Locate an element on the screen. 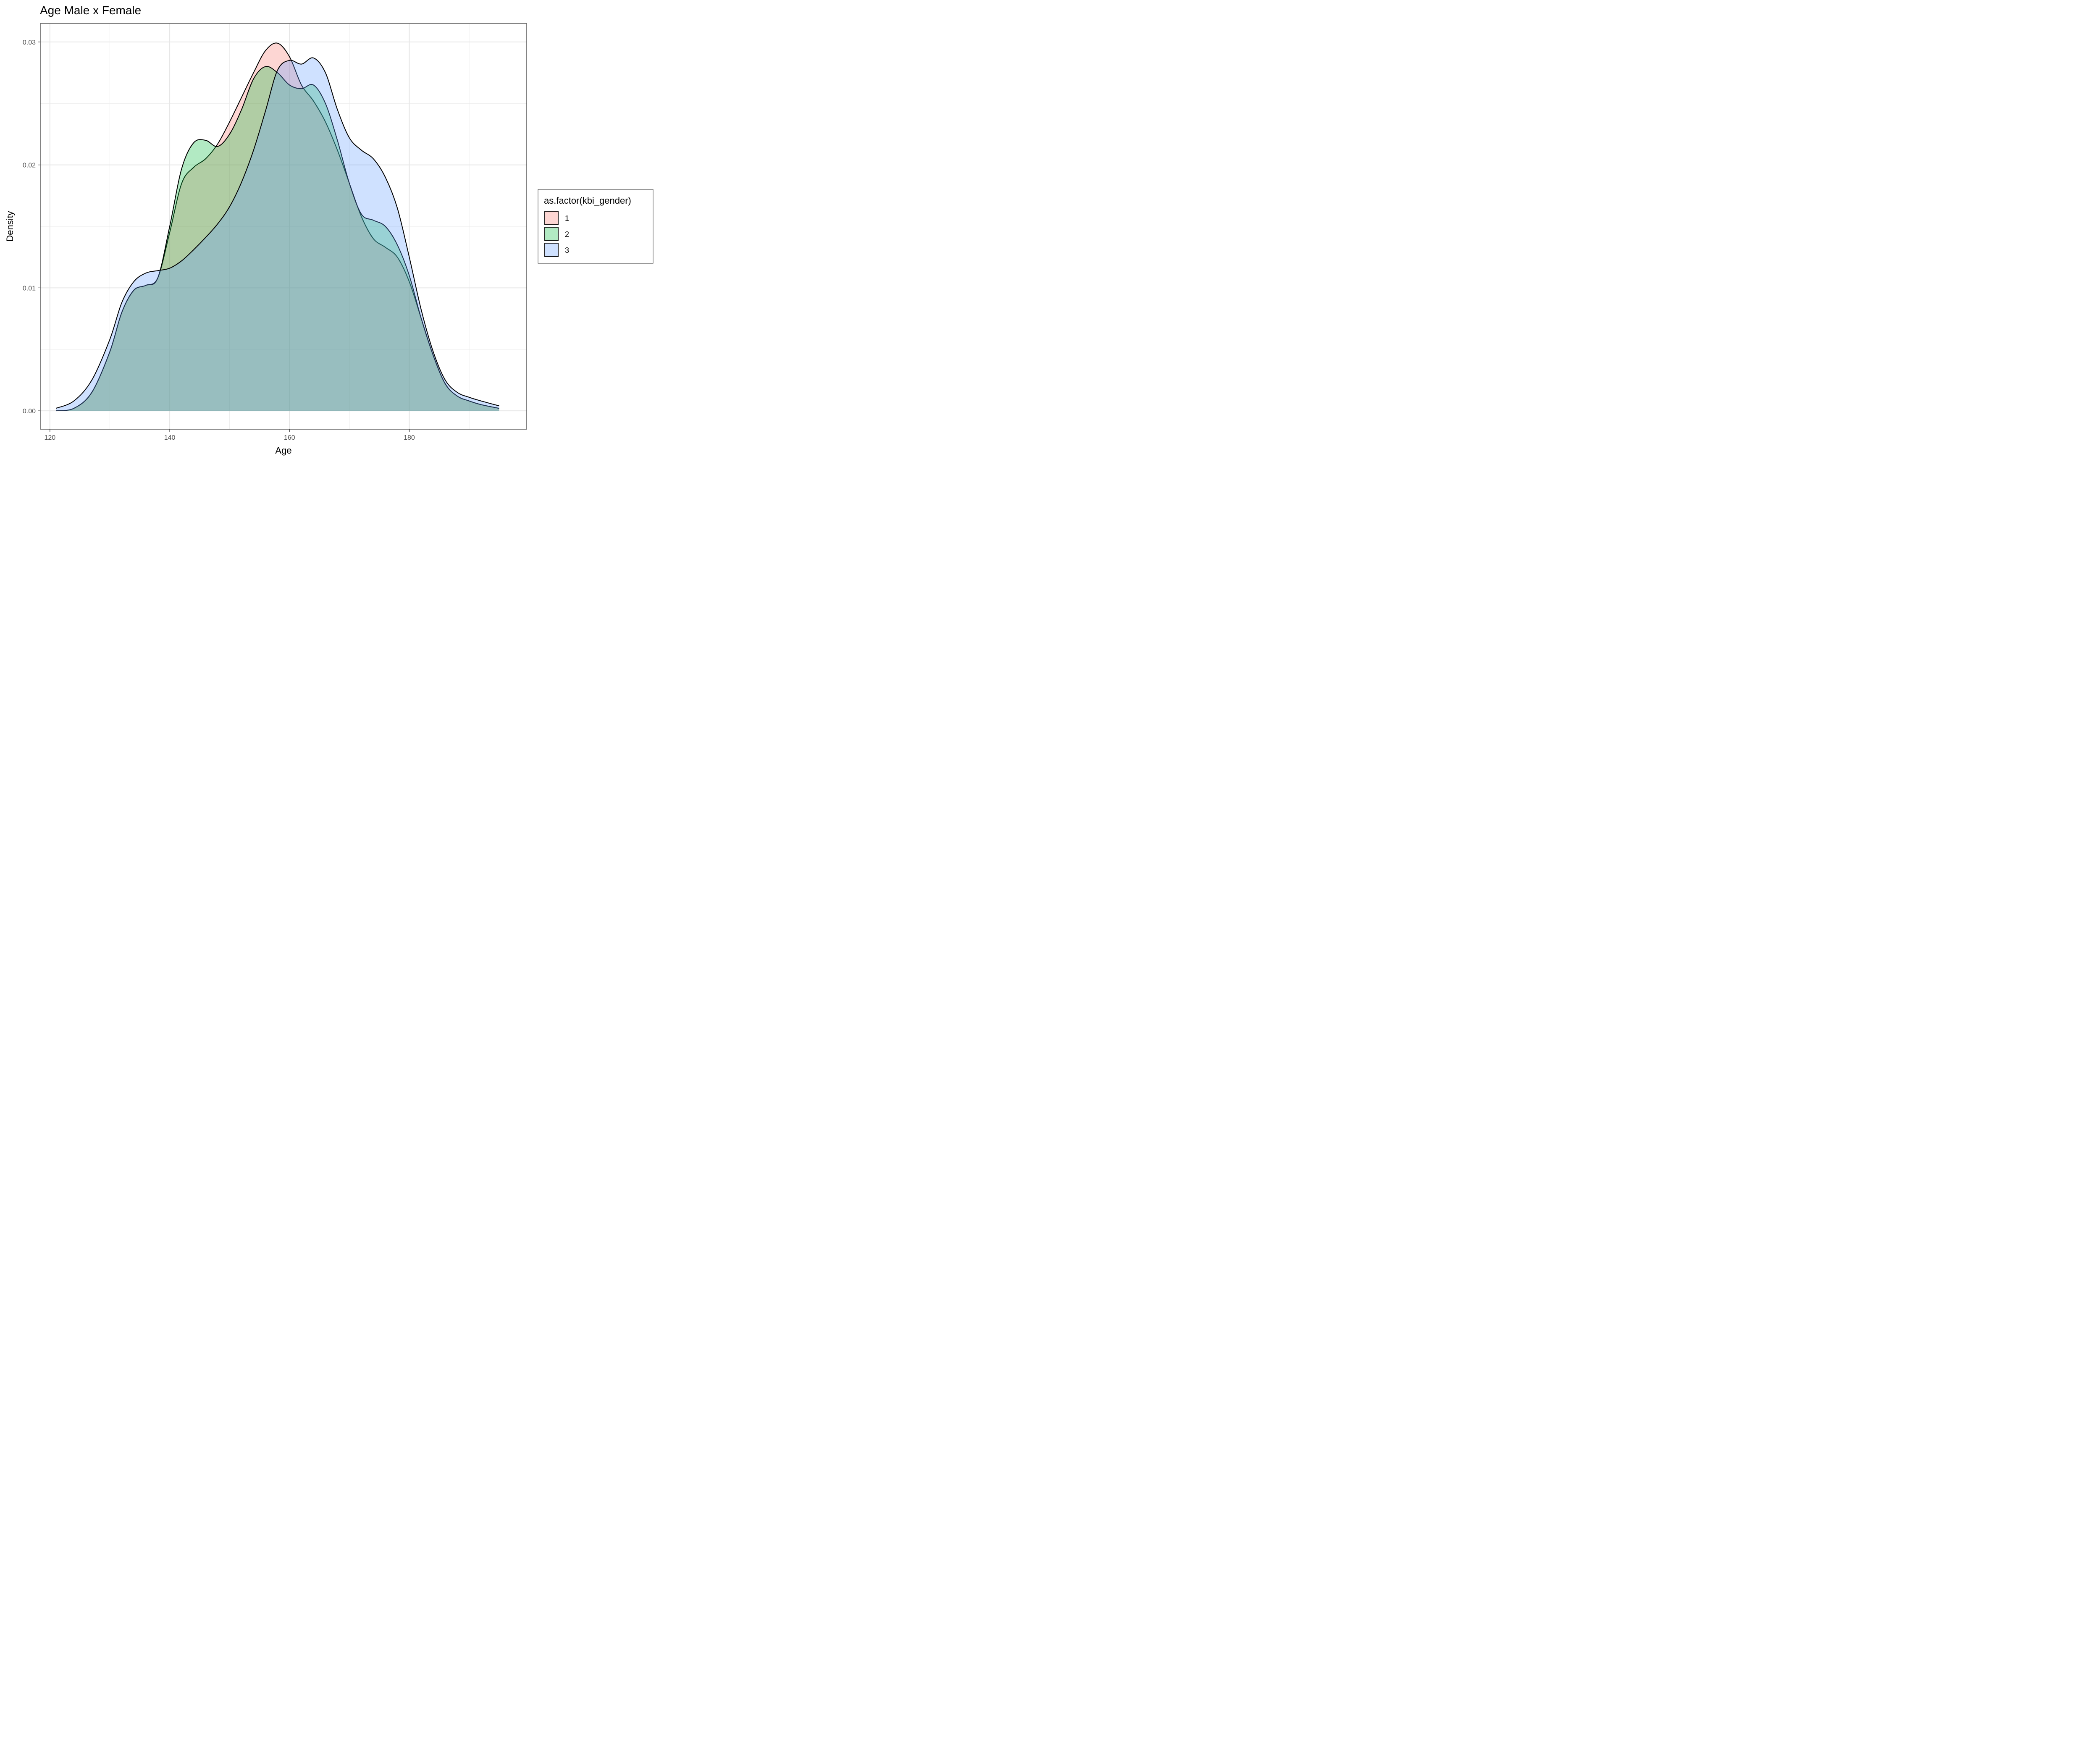 This screenshot has height=1764, width=2100. density-series is located at coordinates (277, 227).